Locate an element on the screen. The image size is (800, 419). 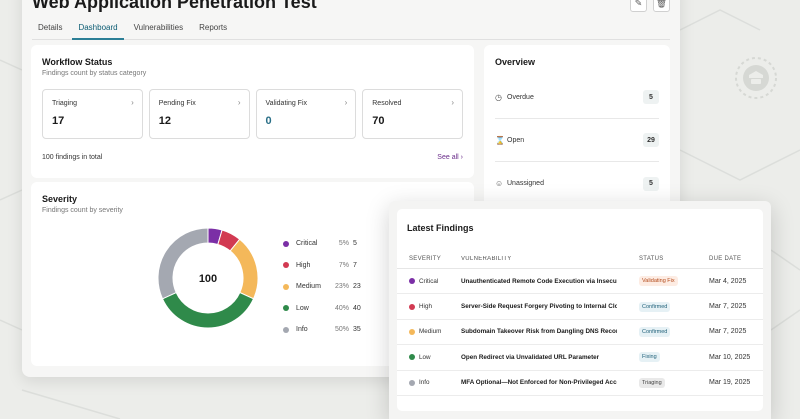
status-badge: Triaging is located at coordinates (652, 382).